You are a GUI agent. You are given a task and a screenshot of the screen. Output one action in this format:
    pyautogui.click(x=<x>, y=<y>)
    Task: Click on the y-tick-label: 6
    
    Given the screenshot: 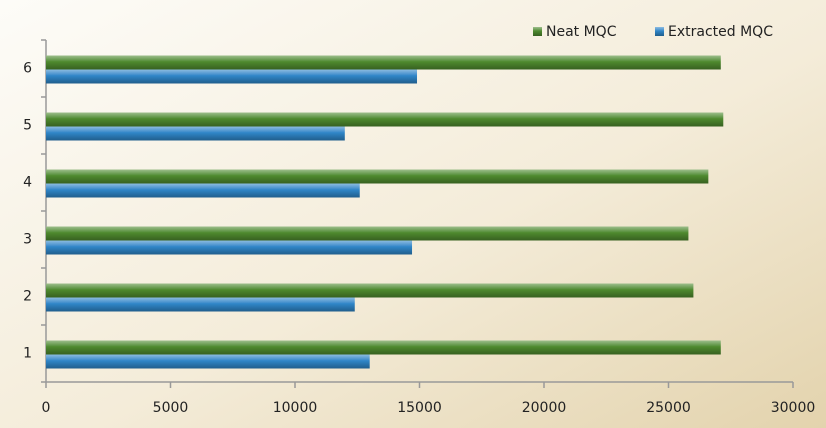 What is the action you would take?
    pyautogui.click(x=27, y=69)
    